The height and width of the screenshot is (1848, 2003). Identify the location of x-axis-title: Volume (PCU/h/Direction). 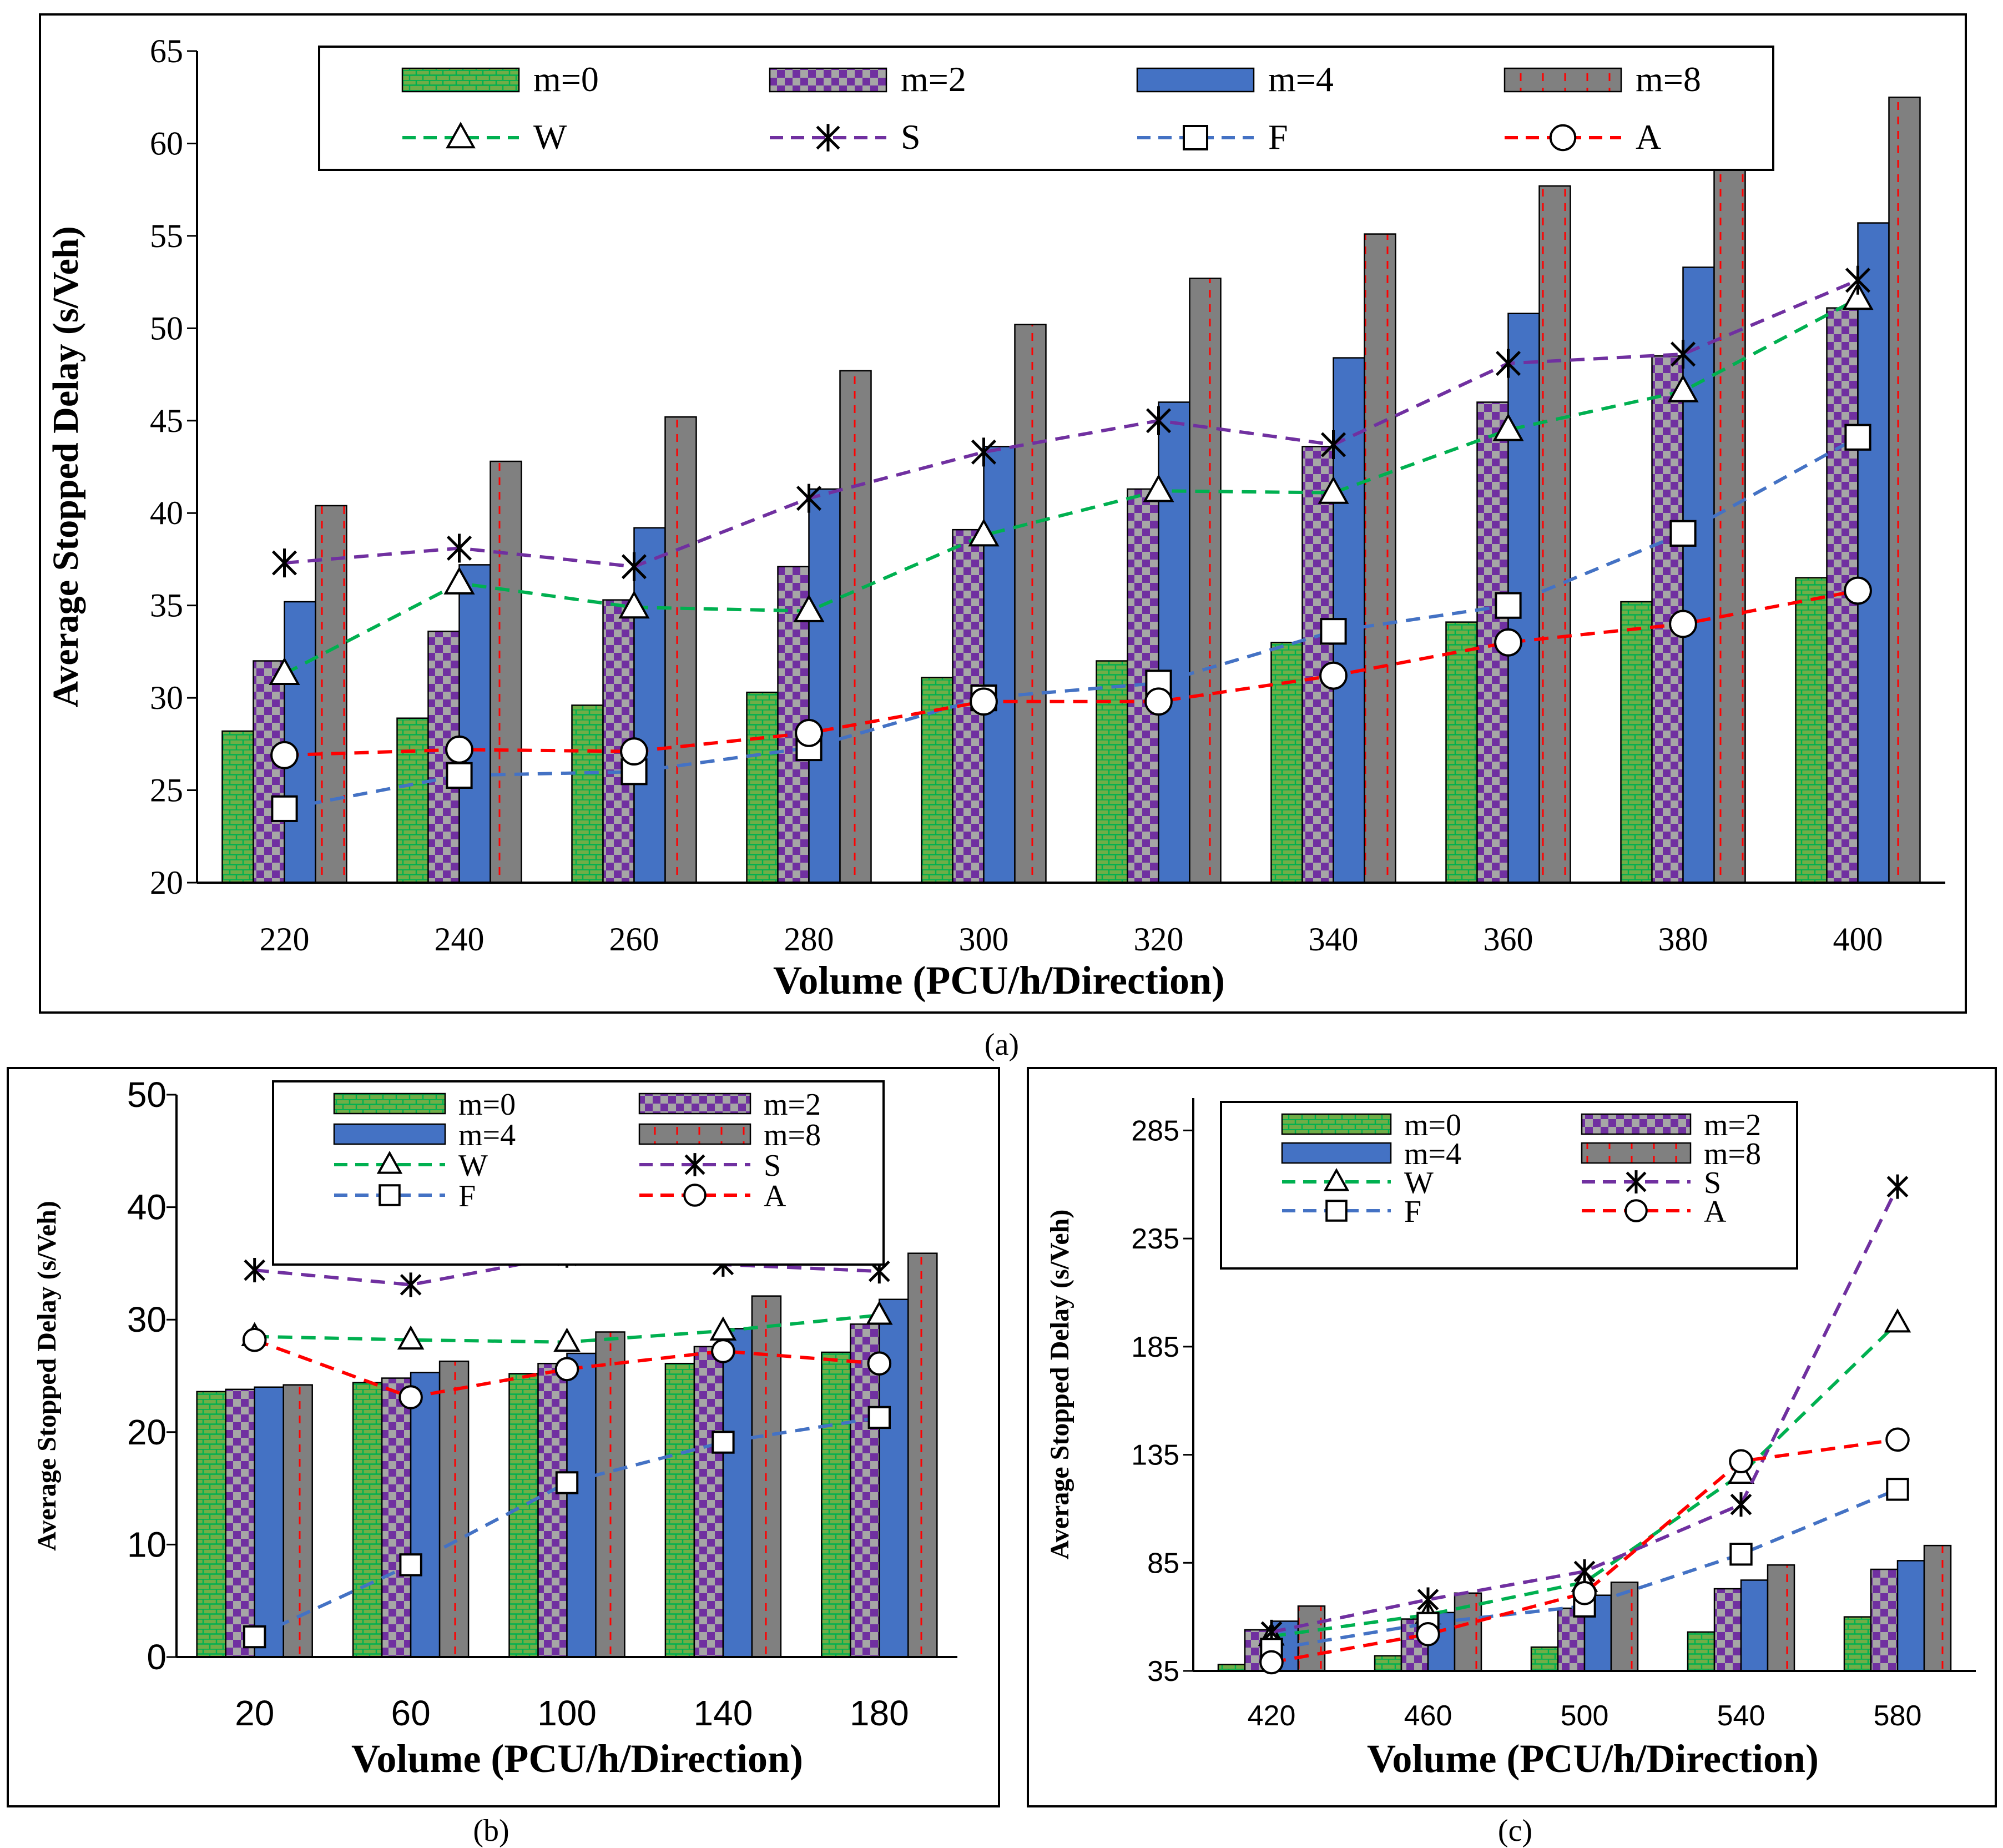
(999, 981).